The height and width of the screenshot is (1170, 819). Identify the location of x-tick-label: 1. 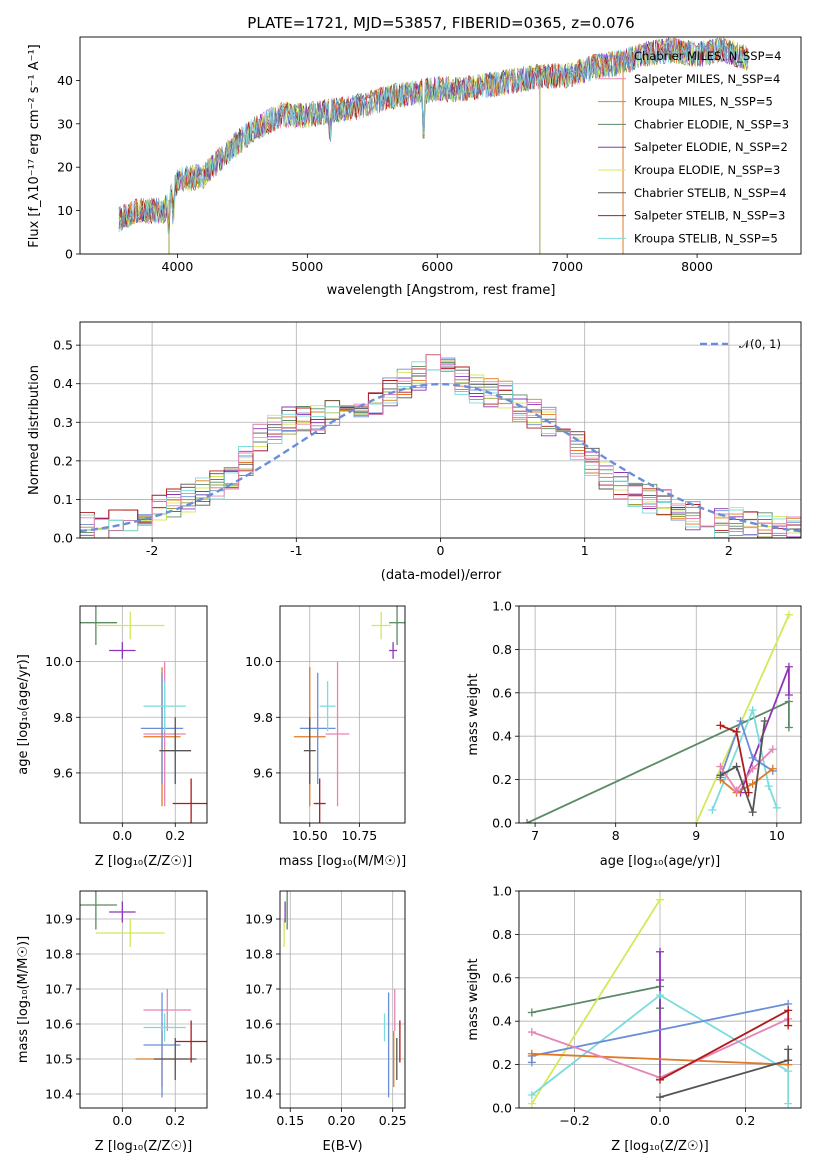
(585, 550).